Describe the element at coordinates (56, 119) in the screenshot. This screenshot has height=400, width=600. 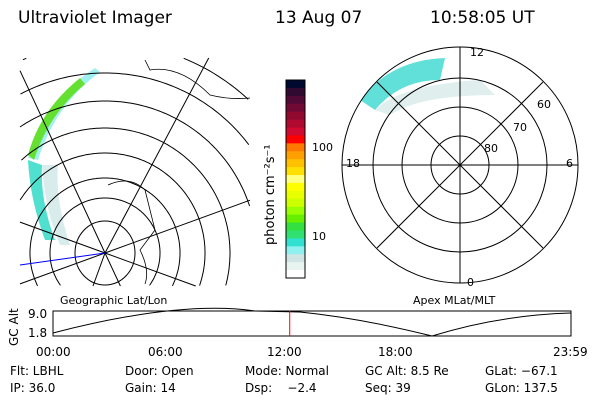
I see `aurora-oval-bright` at that location.